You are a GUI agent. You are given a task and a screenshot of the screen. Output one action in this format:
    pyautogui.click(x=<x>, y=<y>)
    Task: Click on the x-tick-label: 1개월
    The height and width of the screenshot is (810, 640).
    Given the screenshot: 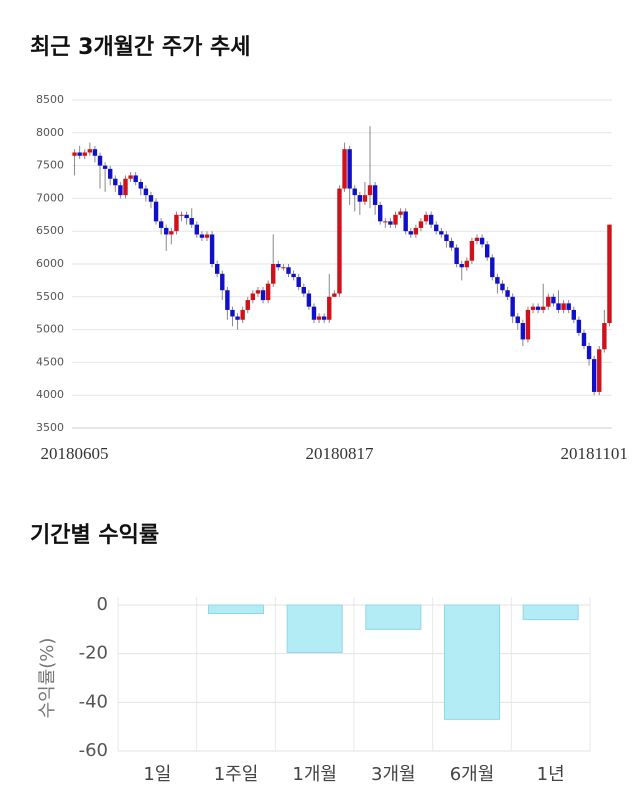 What is the action you would take?
    pyautogui.click(x=314, y=774)
    